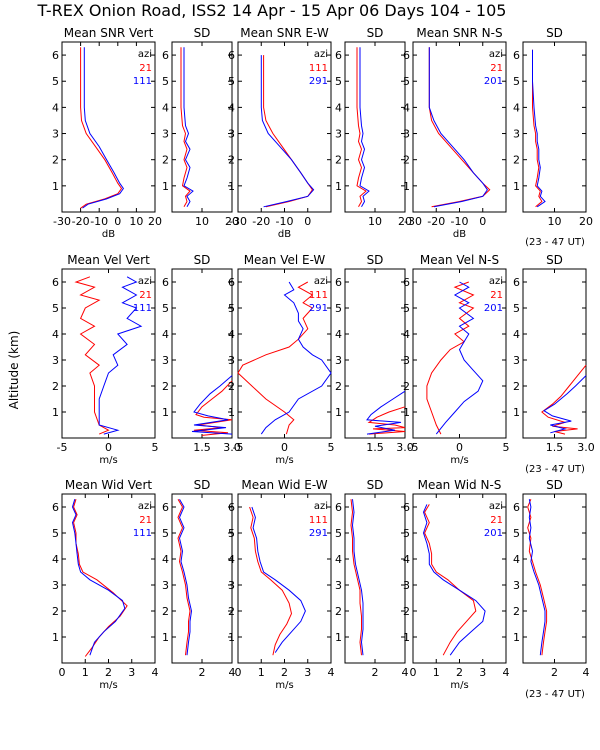 The image size is (600, 750). Describe the element at coordinates (238, 221) in the screenshot. I see `x-tick-label: -30` at that location.